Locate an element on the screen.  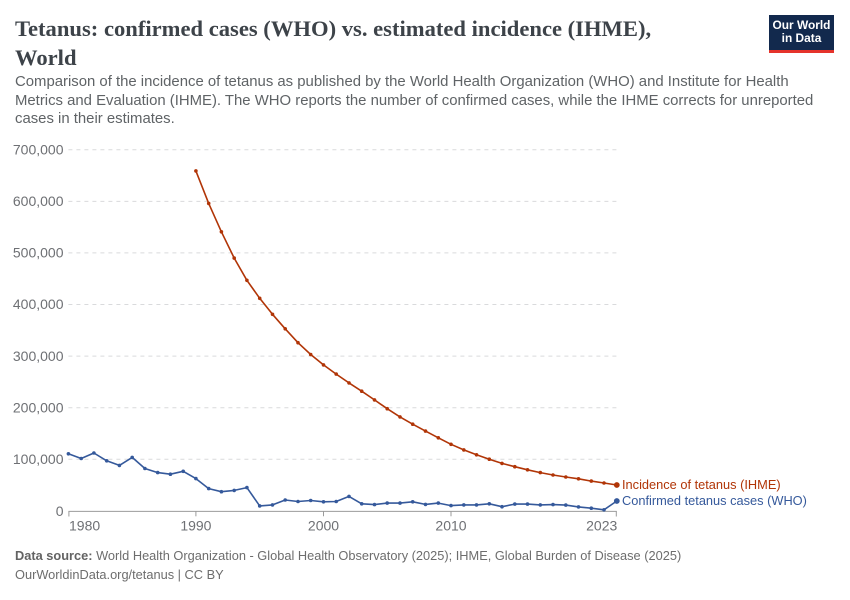
svg-text: 100,000 is located at coordinates (38, 459).